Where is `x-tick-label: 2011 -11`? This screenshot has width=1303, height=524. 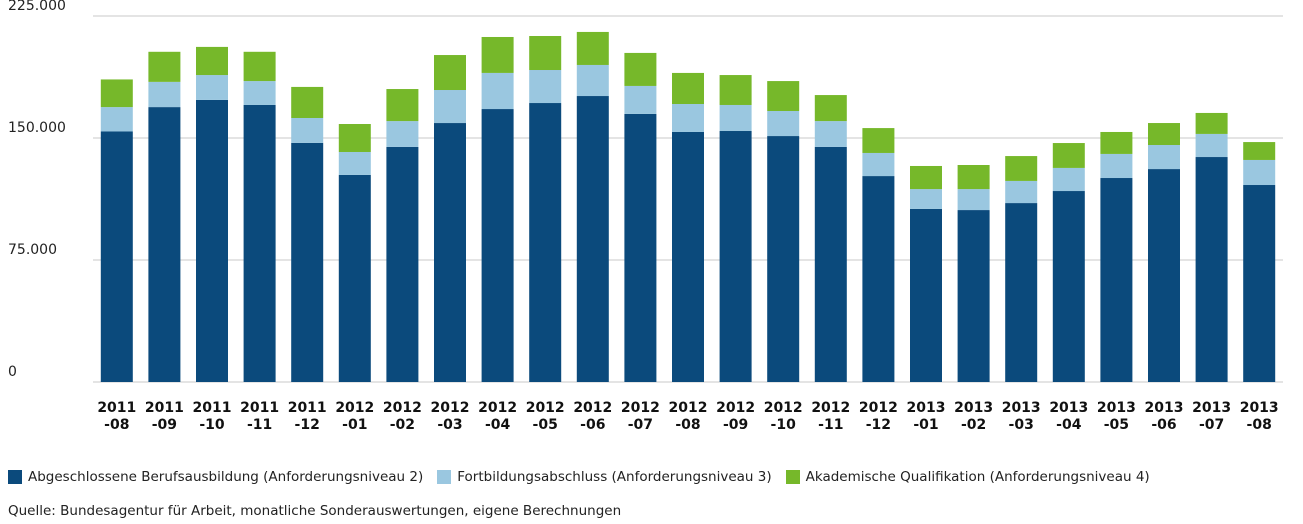
x-tick-label: 2011 -11 is located at coordinates (260, 416).